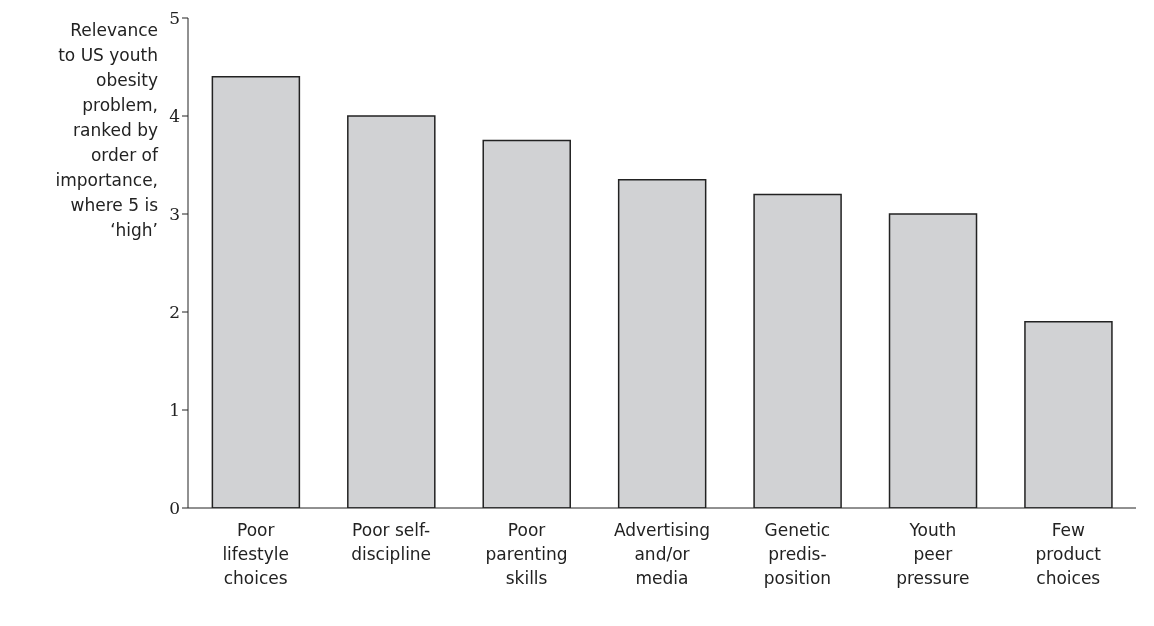  Describe the element at coordinates (174, 18) in the screenshot. I see `y-tick-label: 5` at that location.